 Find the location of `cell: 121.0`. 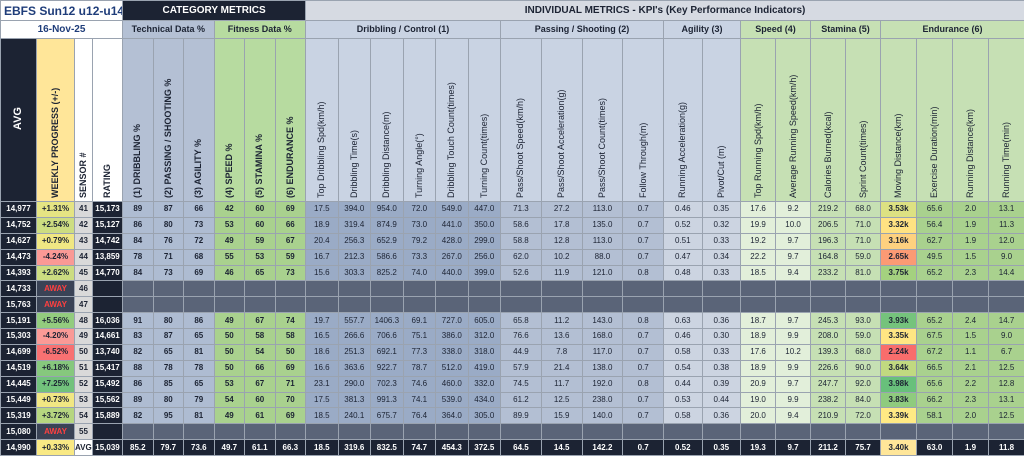

cell: 121.0 is located at coordinates (602, 273).